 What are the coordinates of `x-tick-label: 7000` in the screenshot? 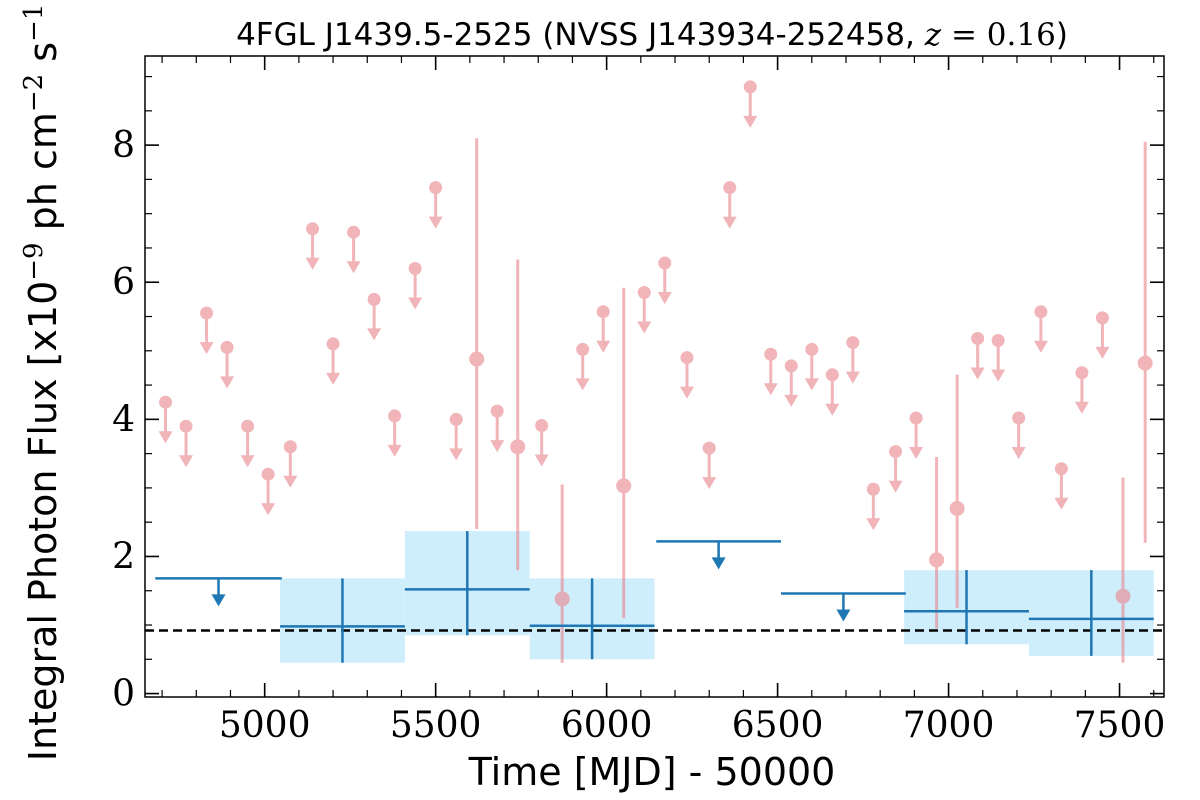 It's located at (949, 725).